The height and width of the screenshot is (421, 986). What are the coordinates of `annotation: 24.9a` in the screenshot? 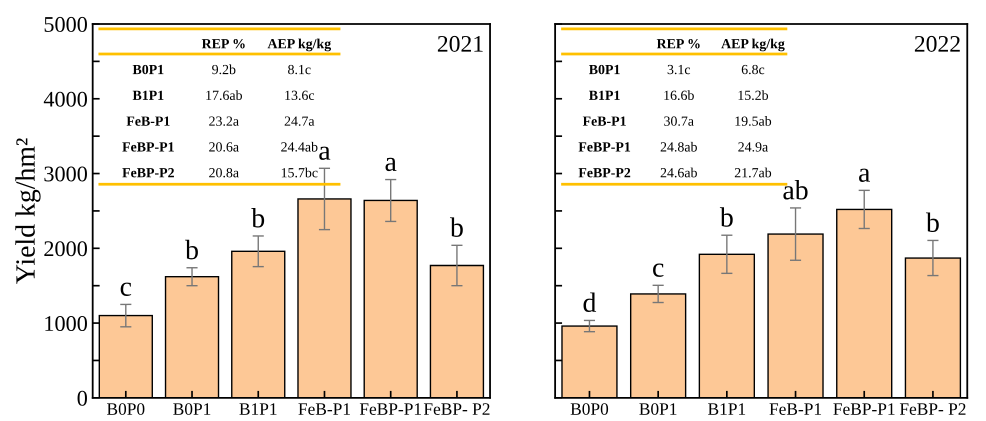 It's located at (753, 147).